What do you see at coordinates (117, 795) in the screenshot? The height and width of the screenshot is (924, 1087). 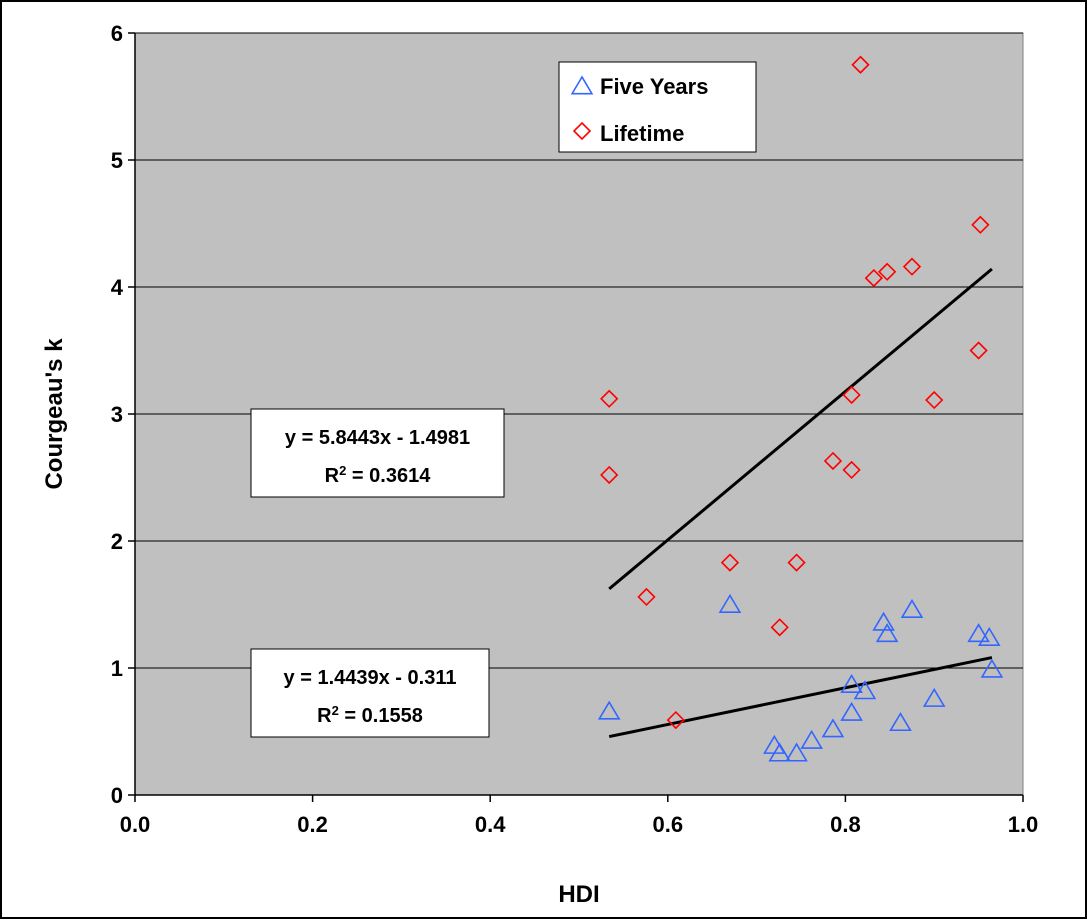 I see `y-tick-label: 0` at bounding box center [117, 795].